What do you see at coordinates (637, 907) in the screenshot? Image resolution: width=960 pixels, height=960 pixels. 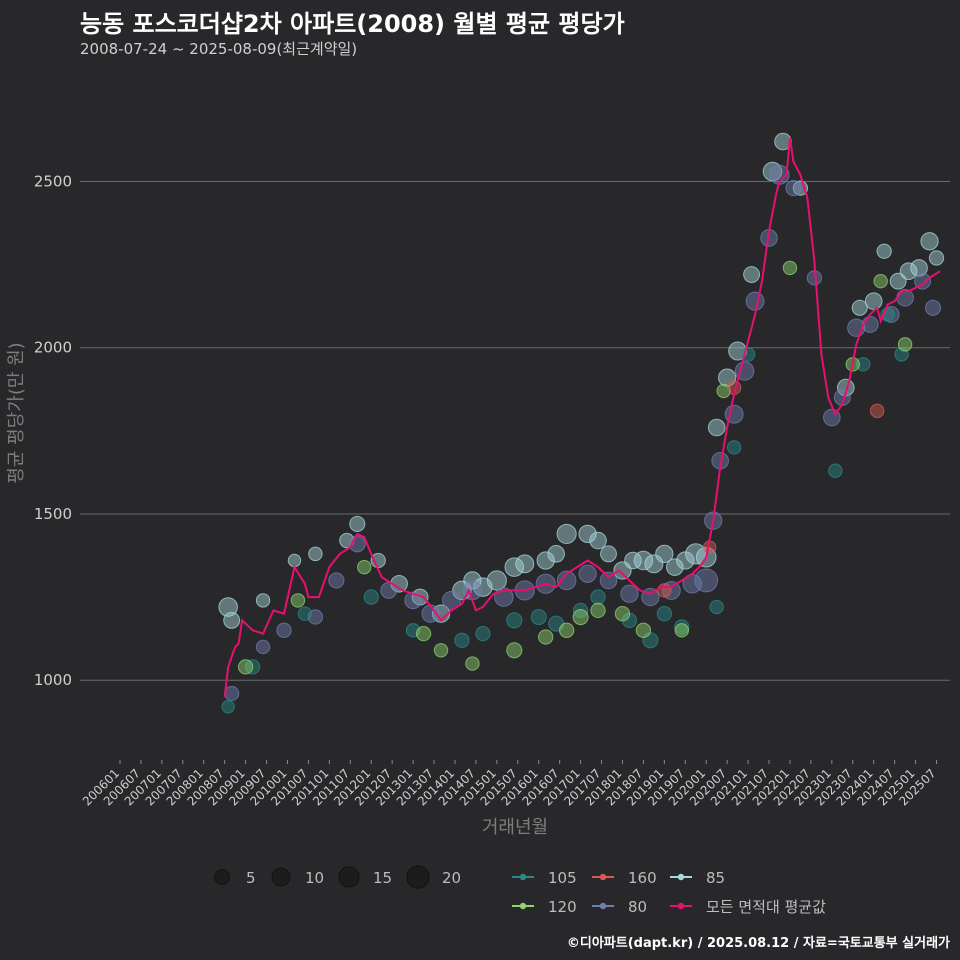 I see `legend-label-80: 80` at bounding box center [637, 907].